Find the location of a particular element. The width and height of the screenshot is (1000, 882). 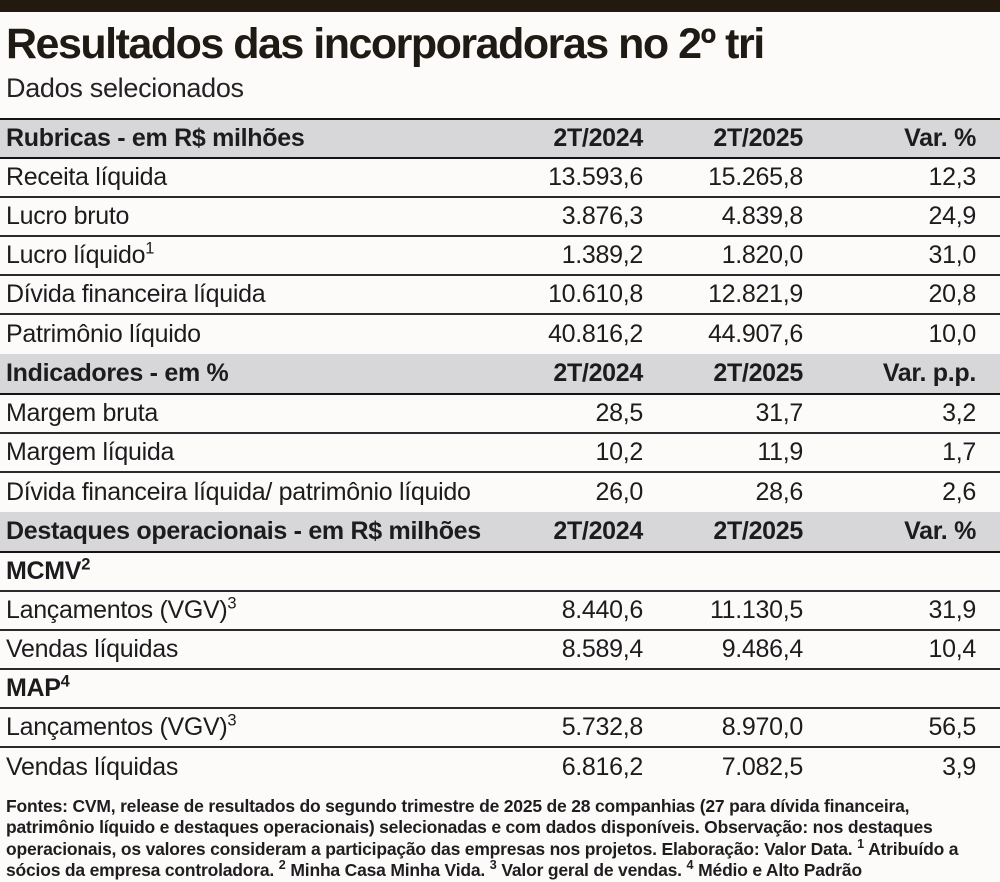

value-2t2025: 4.839,8 is located at coordinates (762, 216).